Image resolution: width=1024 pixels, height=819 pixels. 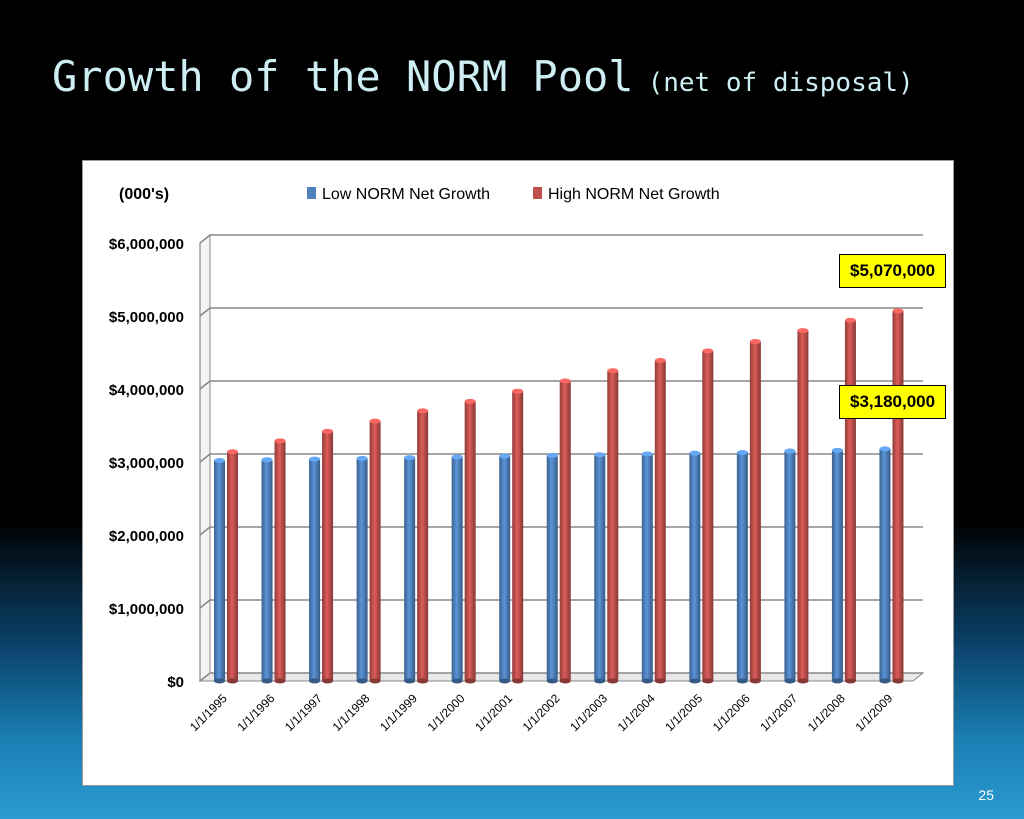 What do you see at coordinates (893, 402) in the screenshot?
I see `callout-low-value: $3,180,000` at bounding box center [893, 402].